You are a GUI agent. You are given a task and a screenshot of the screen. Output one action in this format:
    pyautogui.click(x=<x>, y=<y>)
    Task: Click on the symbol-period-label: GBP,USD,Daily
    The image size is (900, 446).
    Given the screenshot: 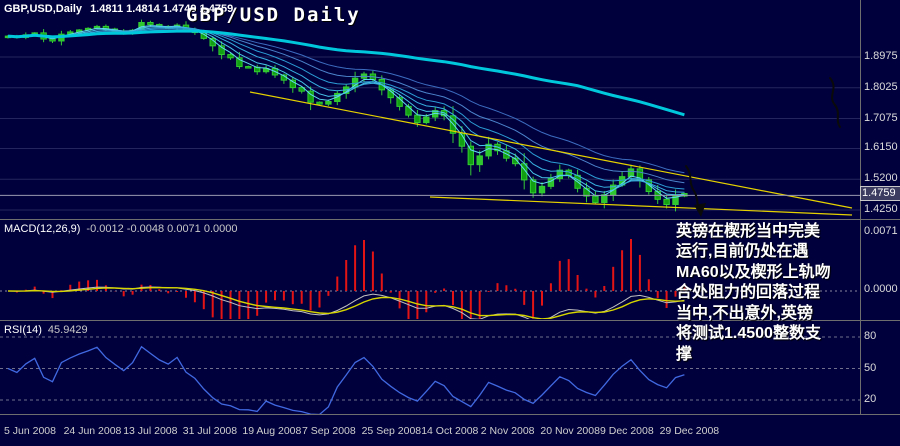 What is the action you would take?
    pyautogui.click(x=43, y=9)
    